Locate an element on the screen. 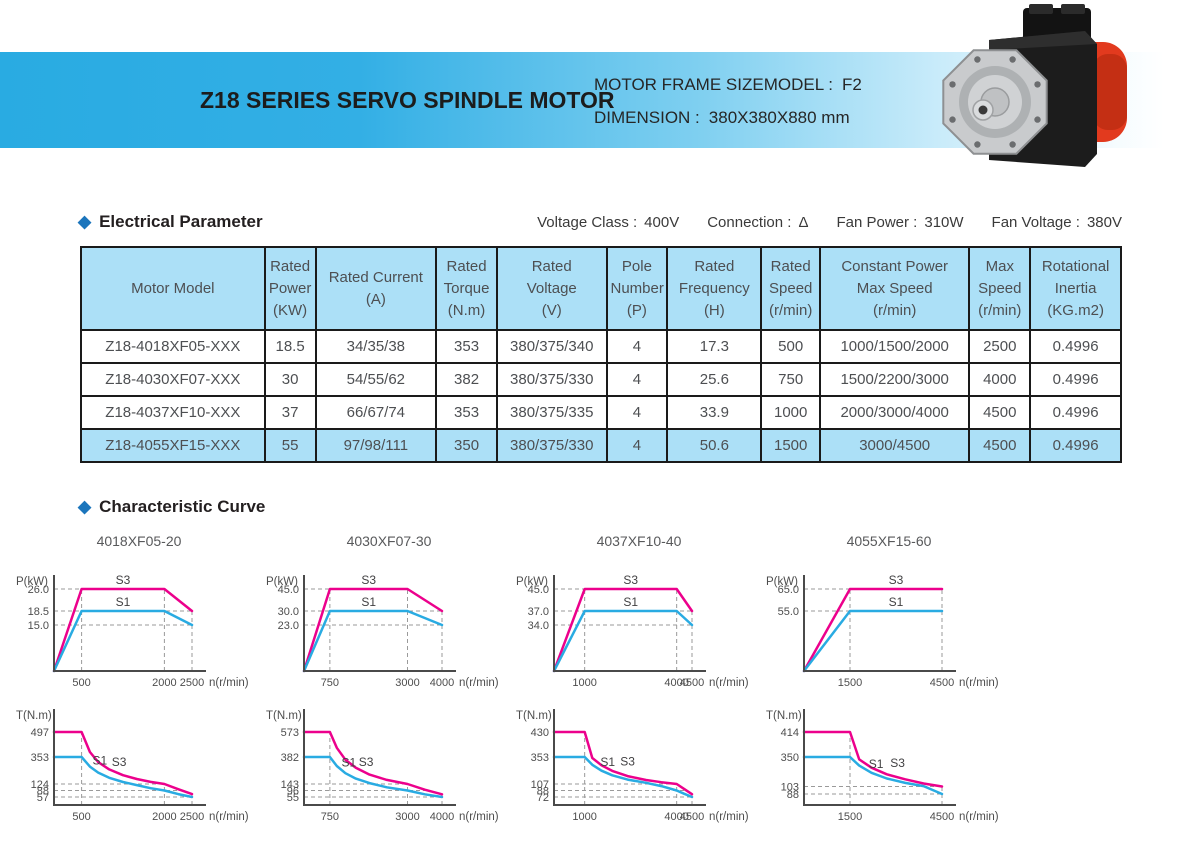 This screenshot has width=1200, height=850. power-chart-4030XF07-30: S3 S1 45.0 30.0 23.0 750 3000 4000 P(kW) n(r/min) is located at coordinates (382, 631).